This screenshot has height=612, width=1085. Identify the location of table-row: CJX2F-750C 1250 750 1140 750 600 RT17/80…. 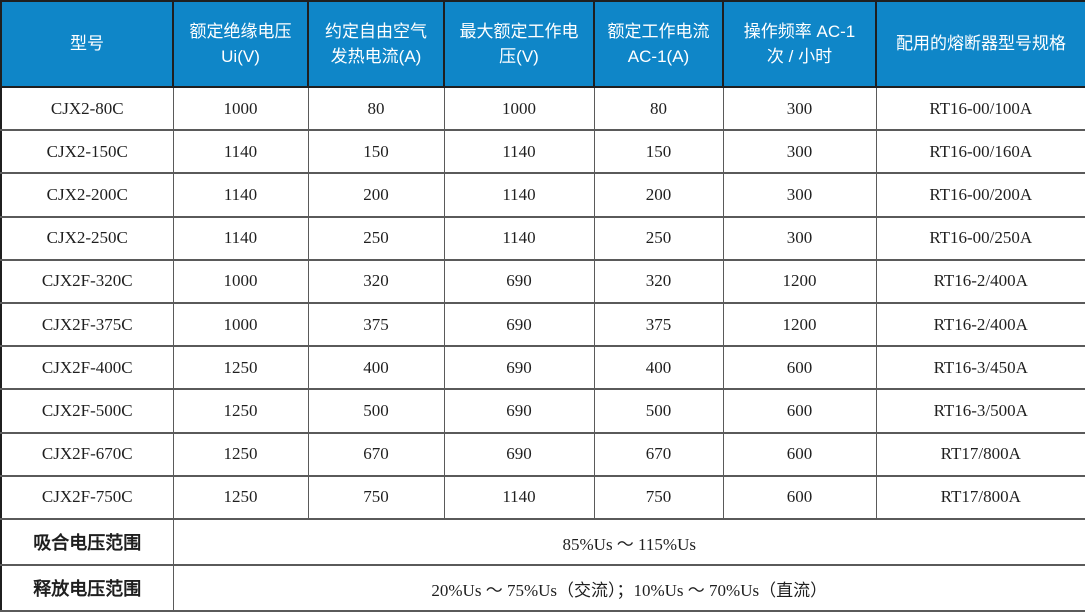
(542, 497).